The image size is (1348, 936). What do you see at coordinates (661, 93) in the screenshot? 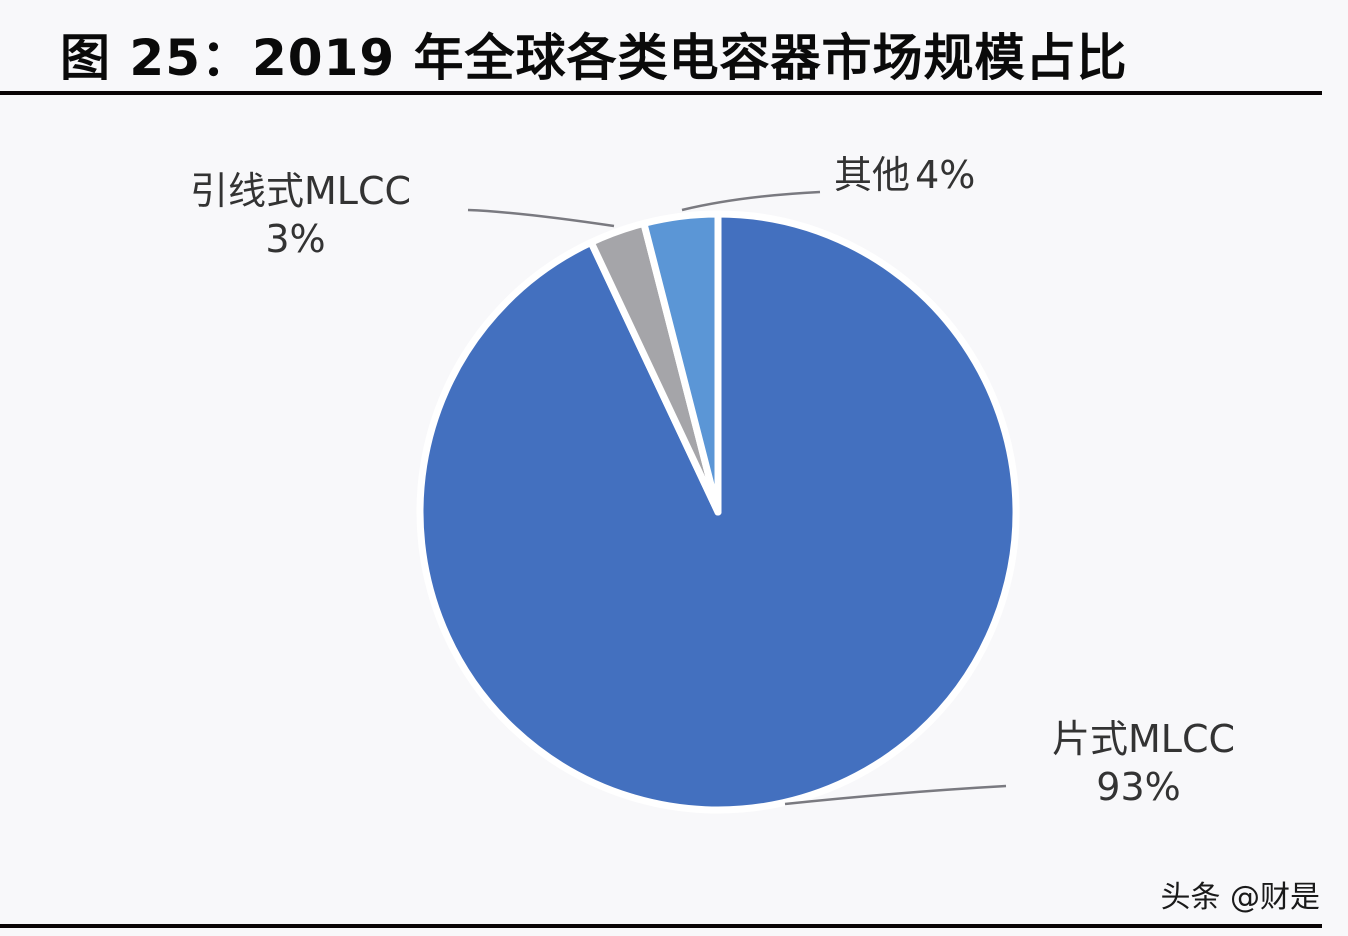
I see `title-divider` at bounding box center [661, 93].